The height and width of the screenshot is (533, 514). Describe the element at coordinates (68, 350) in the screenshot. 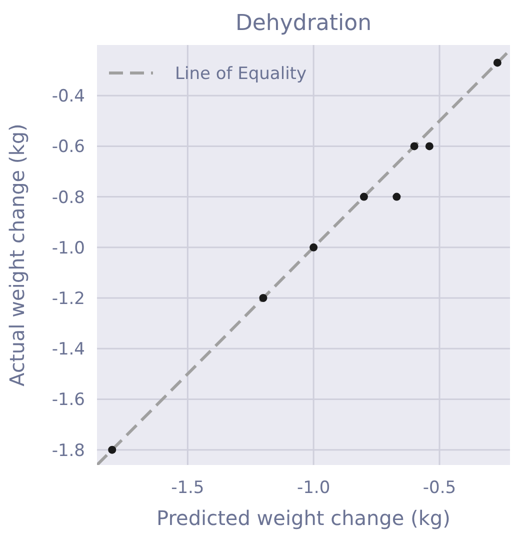

I see `y-tick-label: -1.4` at that location.